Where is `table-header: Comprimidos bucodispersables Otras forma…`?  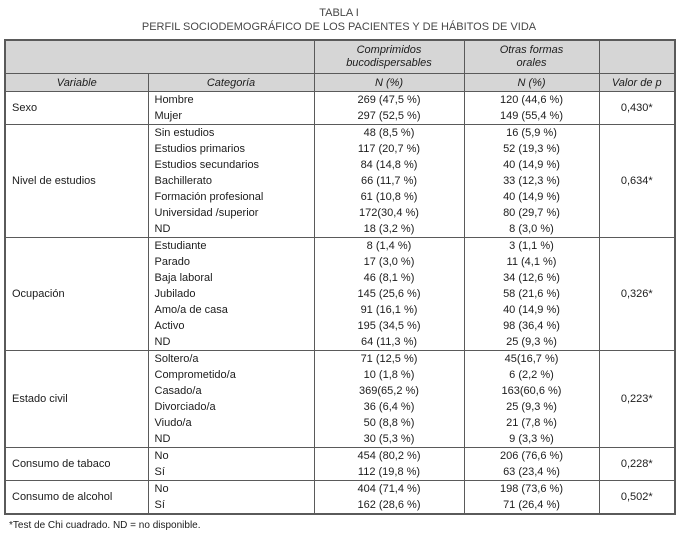 table-header: Comprimidos bucodispersables Otras forma… is located at coordinates (340, 65).